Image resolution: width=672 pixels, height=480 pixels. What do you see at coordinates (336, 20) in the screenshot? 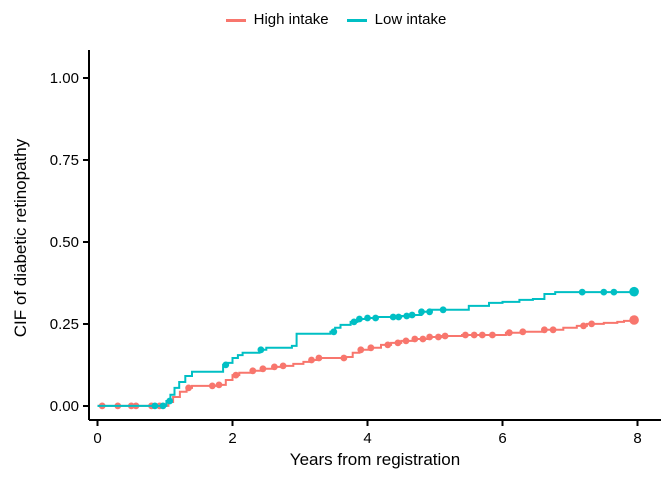
I see `chart-legend: High intake Low intake` at bounding box center [336, 20].